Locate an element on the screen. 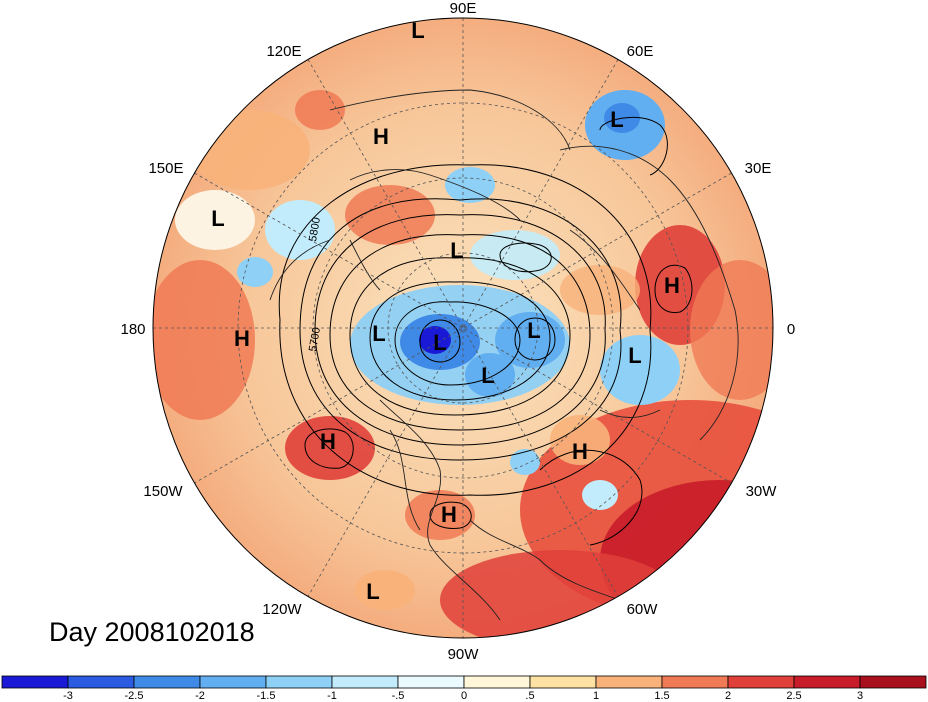 Image resolution: width=928 pixels, height=702 pixels. colorbar-tick-label: 0 is located at coordinates (464, 696).